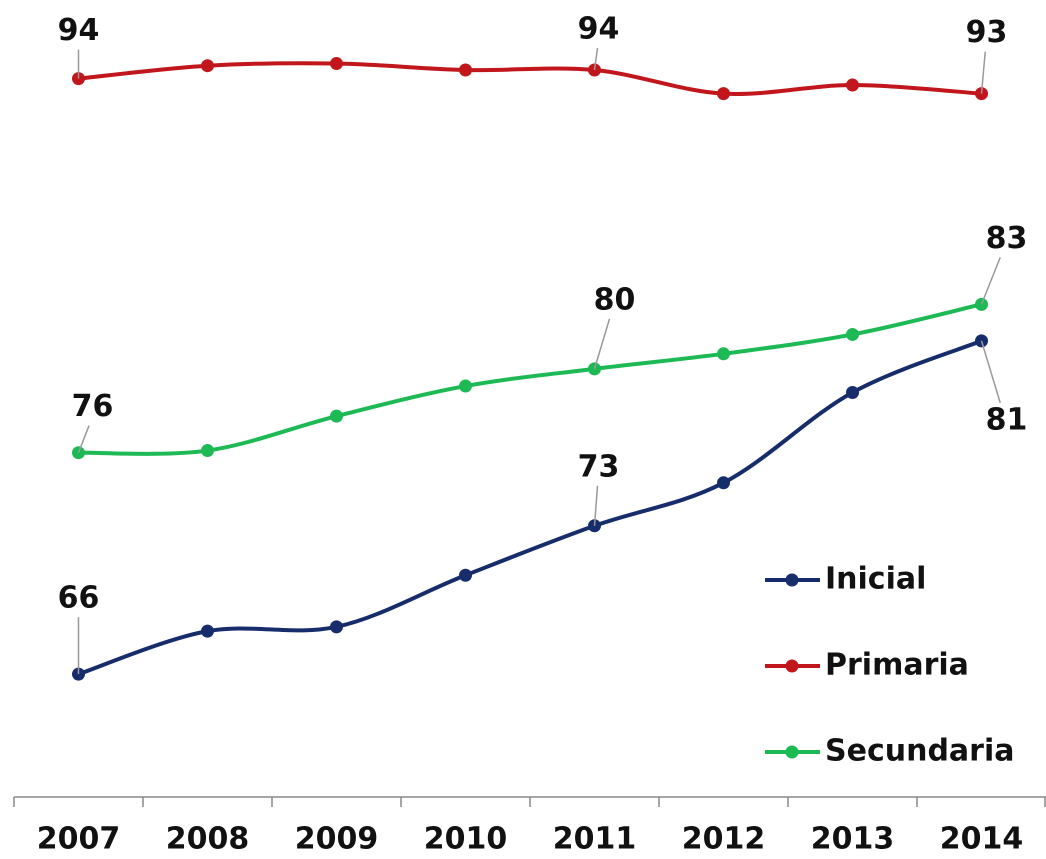 The image size is (1046, 859). What do you see at coordinates (93, 406) in the screenshot?
I see `data-label: 76` at bounding box center [93, 406].